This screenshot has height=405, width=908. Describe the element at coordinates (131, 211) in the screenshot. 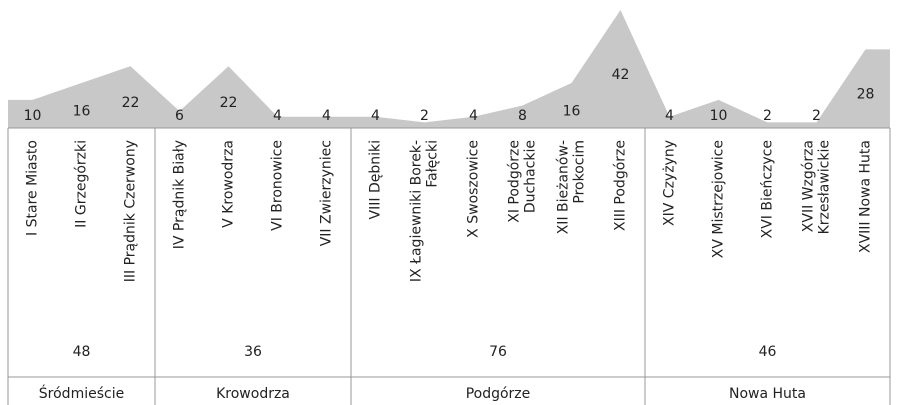

I see `category-label: III Prądnik Czerwony` at that location.